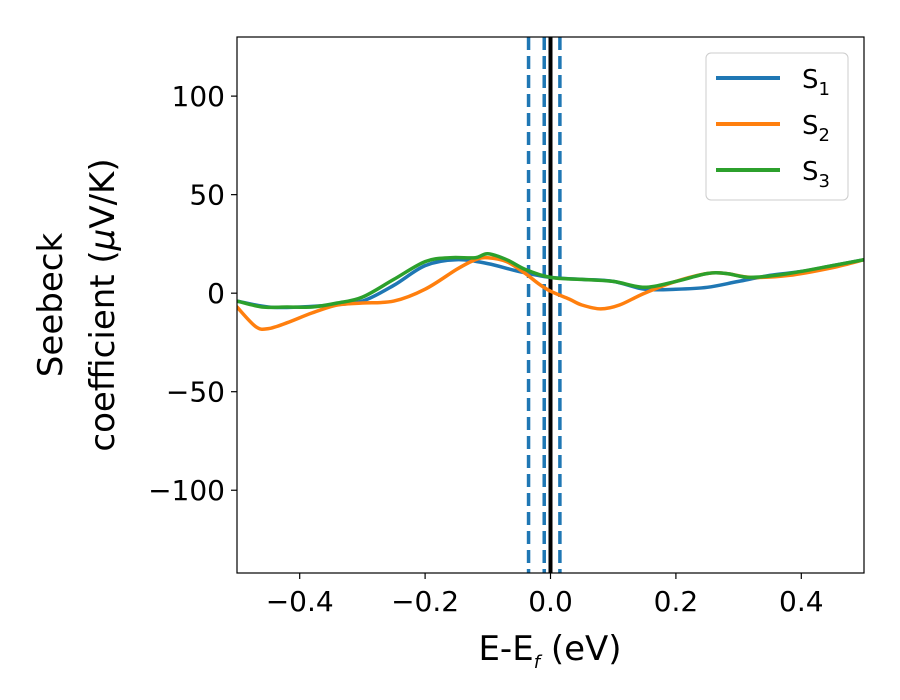 The height and width of the screenshot is (700, 900). I want to click on series-lines, so click(550, 292).